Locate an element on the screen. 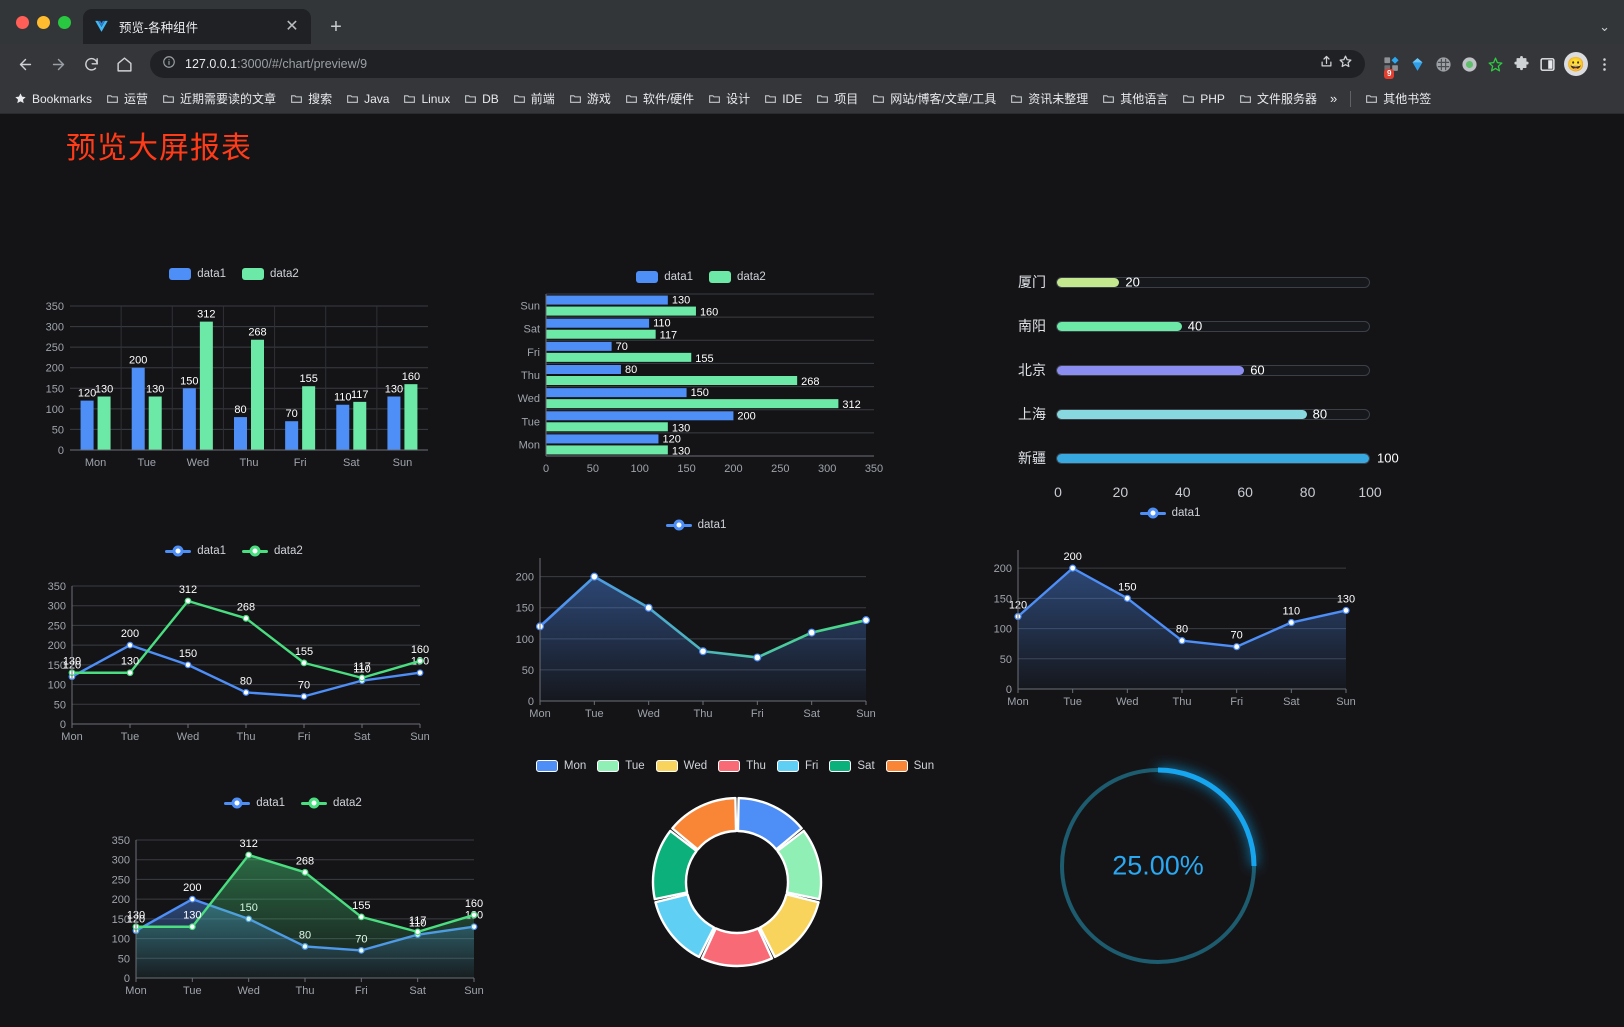  x-axis-tick: Sun is located at coordinates (403, 463).